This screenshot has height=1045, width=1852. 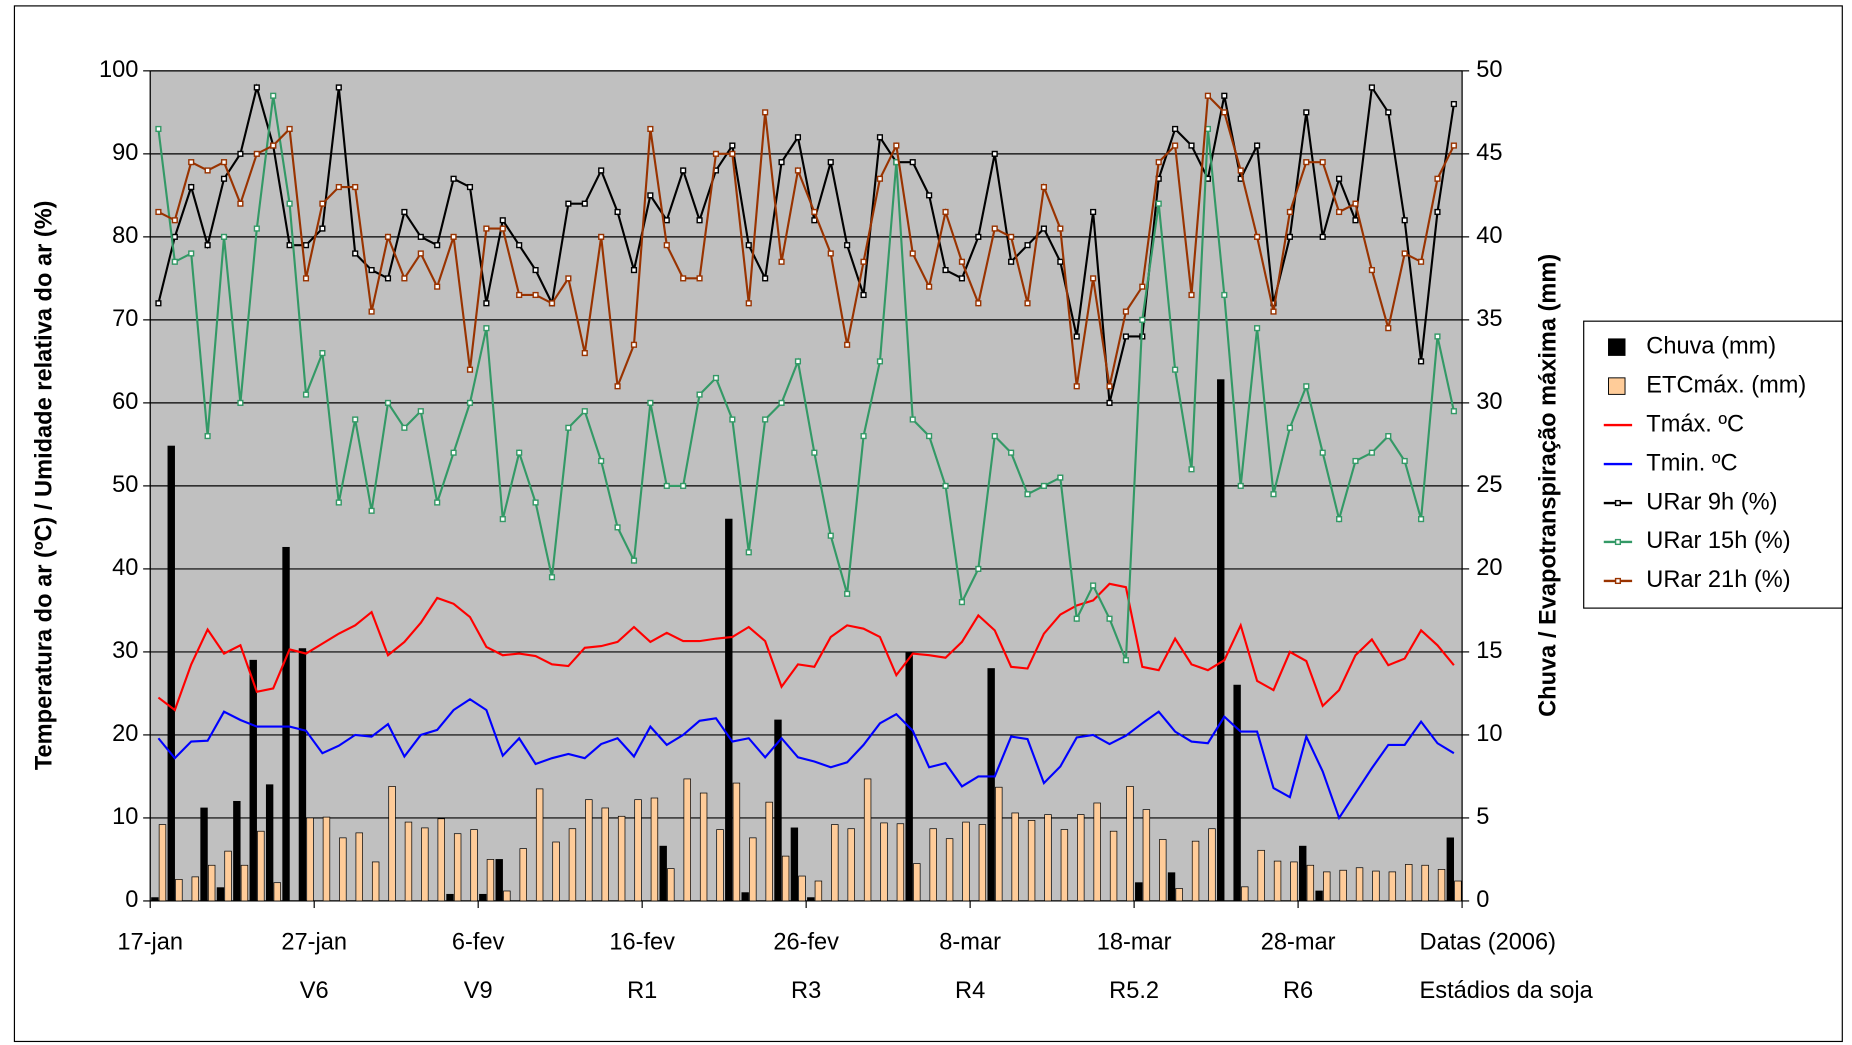 I want to click on stage-label: R6, so click(x=1298, y=991).